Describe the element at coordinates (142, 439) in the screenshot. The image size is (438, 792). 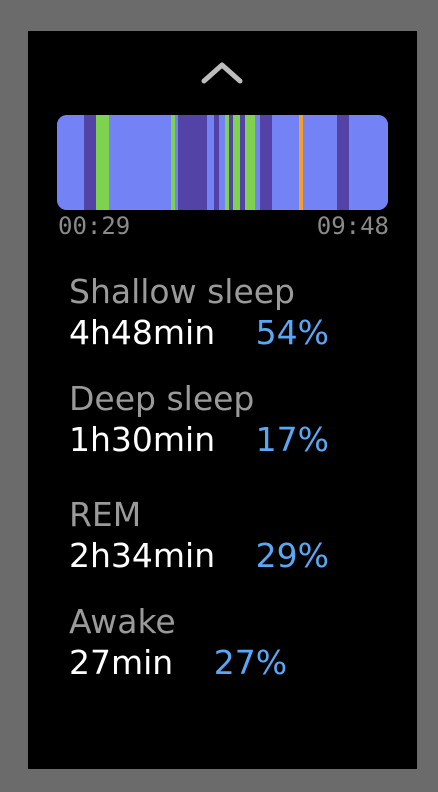
I see `stat-duration: 1h30min` at that location.